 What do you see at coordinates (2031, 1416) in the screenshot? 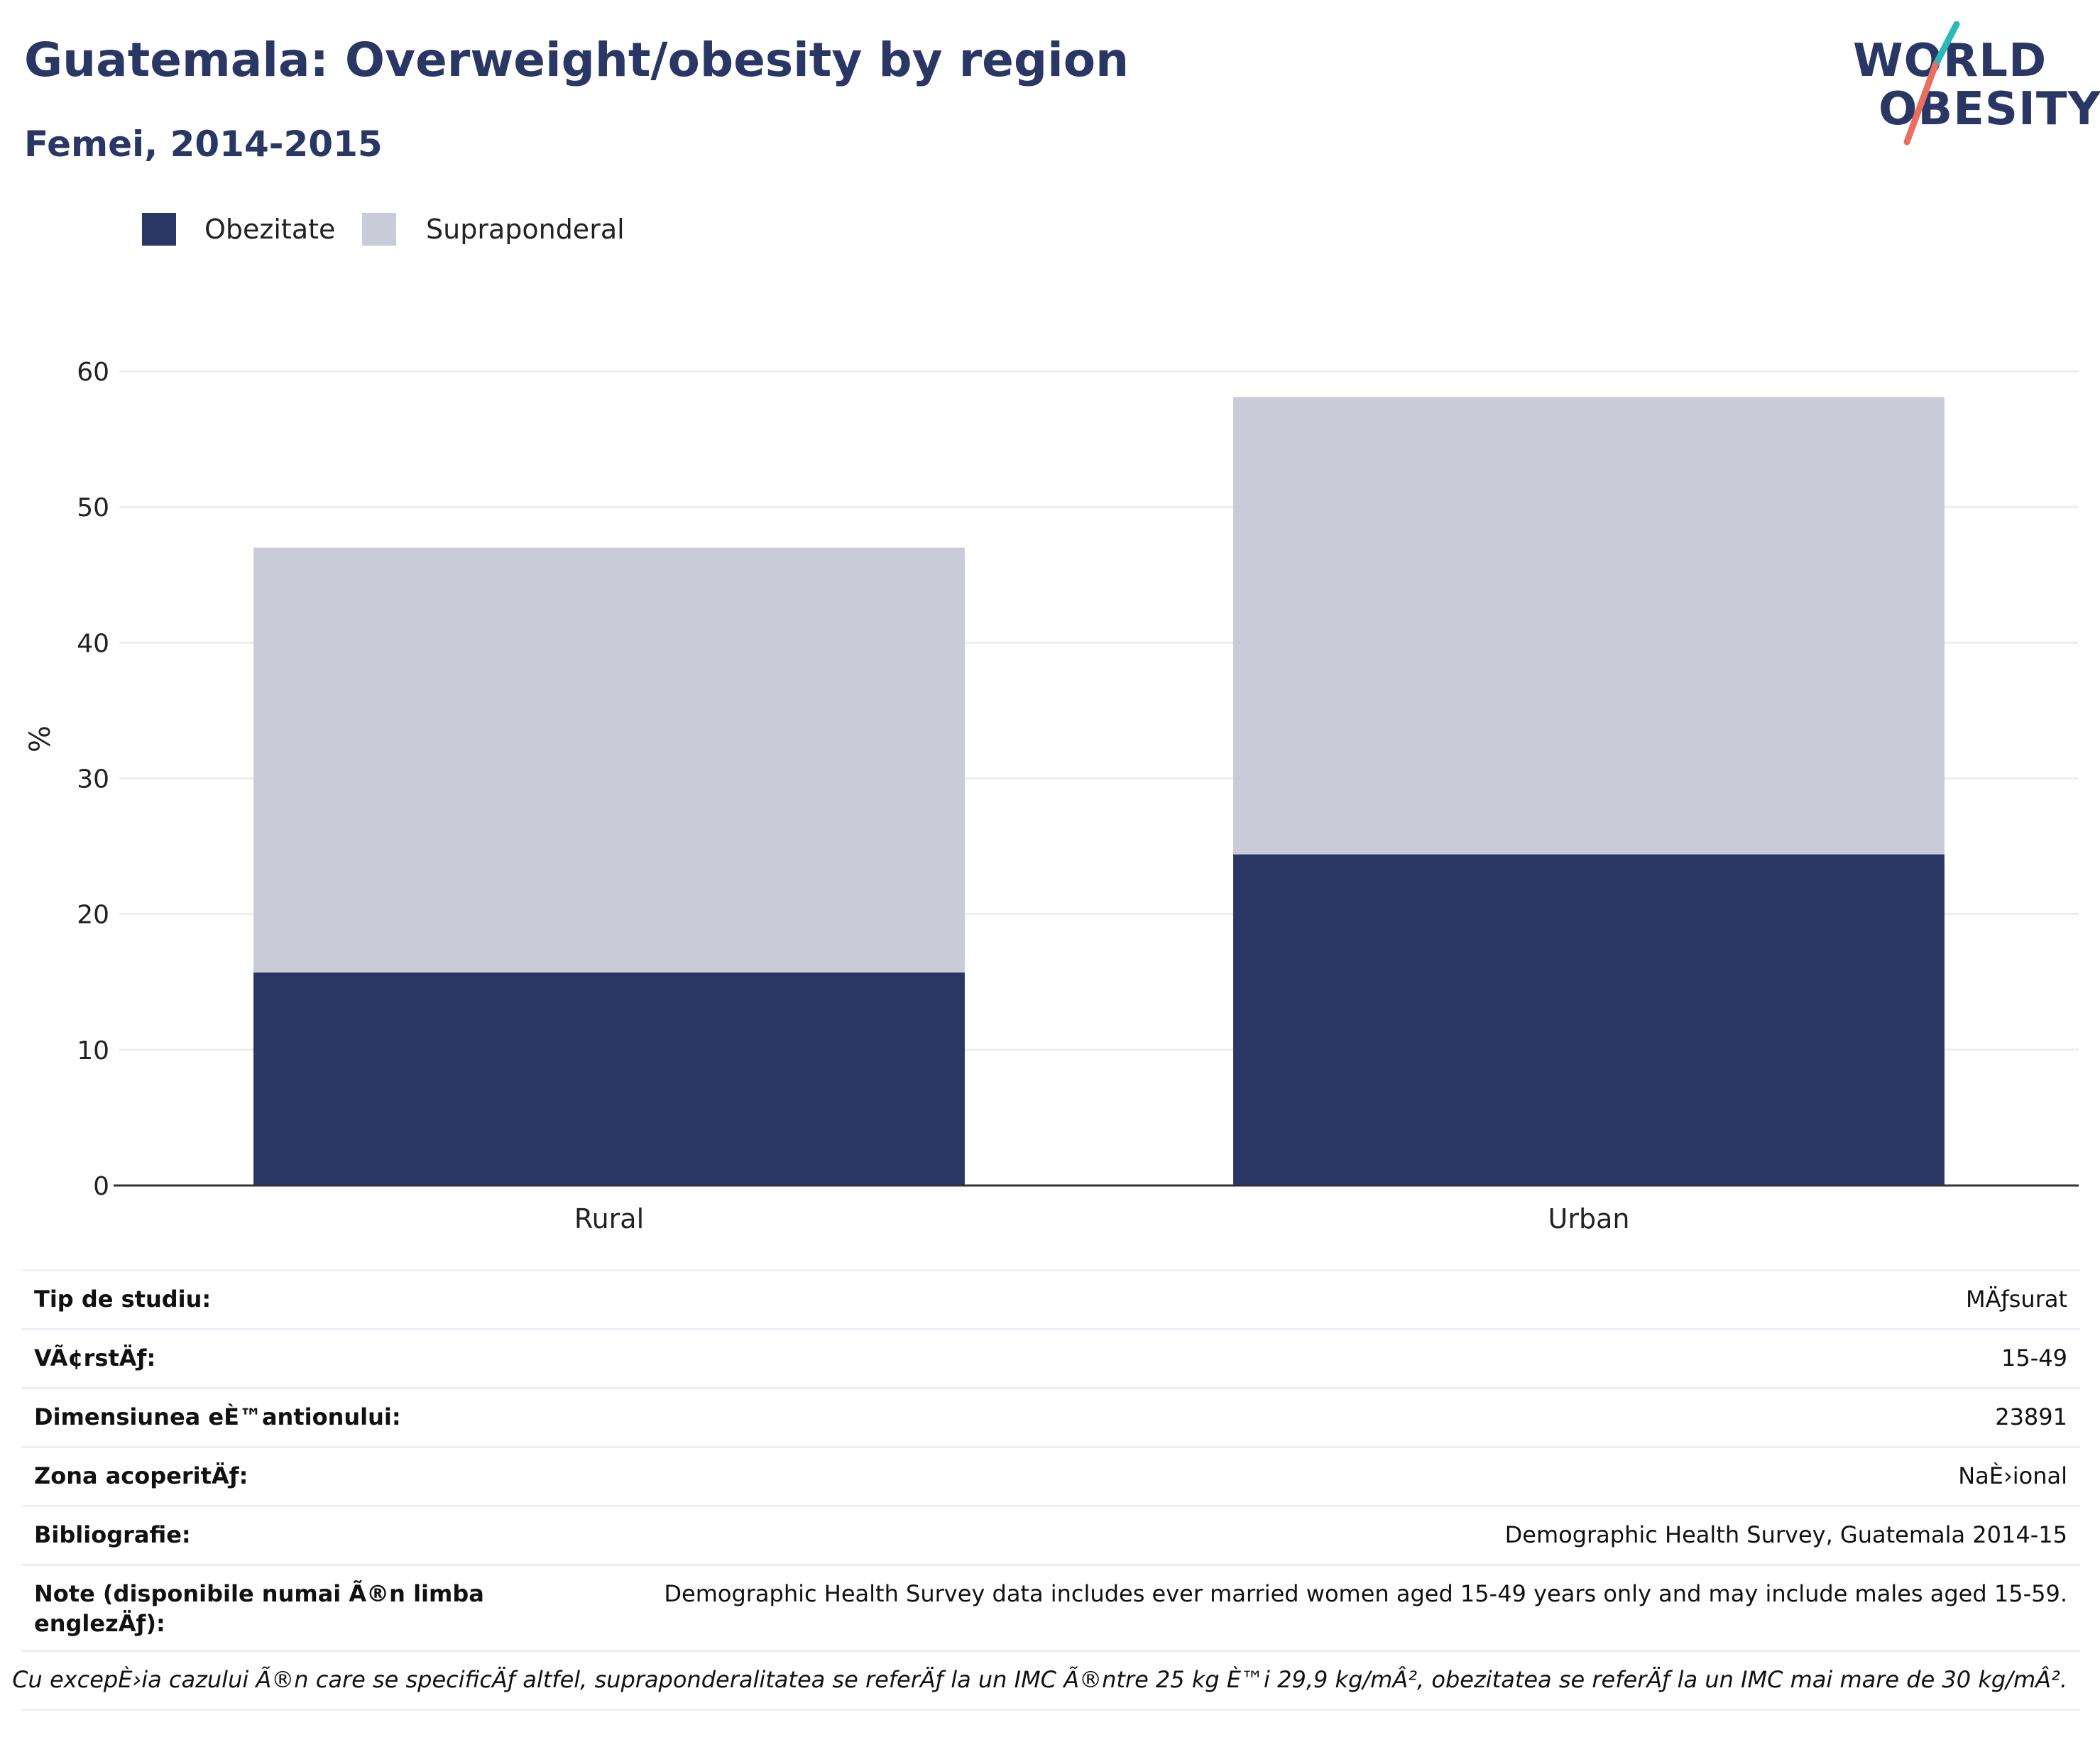
I see `info-value: 23891` at bounding box center [2031, 1416].